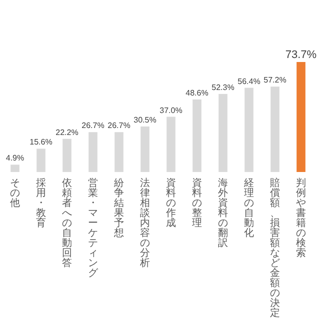  What do you see at coordinates (171, 110) in the screenshot?
I see `data-label: 37.0%` at bounding box center [171, 110].